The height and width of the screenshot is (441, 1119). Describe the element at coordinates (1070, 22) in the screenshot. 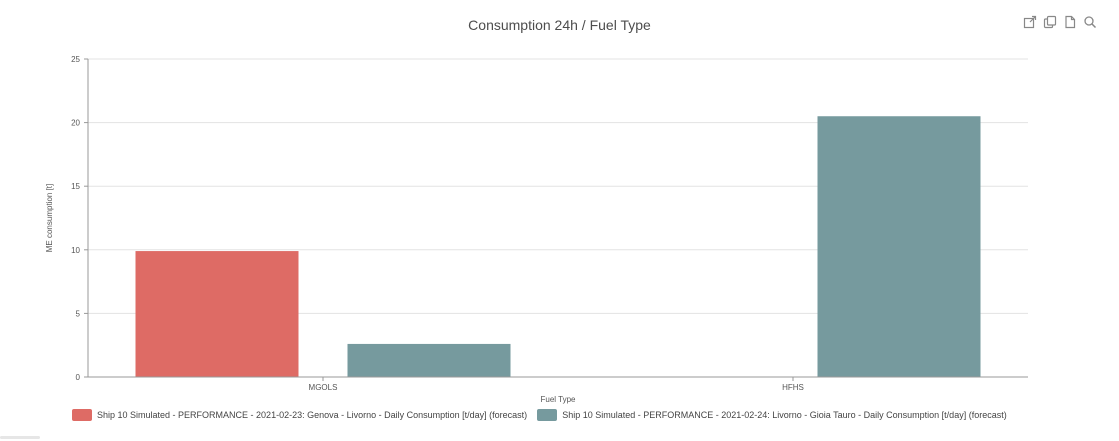

I see `document-icon` at that location.